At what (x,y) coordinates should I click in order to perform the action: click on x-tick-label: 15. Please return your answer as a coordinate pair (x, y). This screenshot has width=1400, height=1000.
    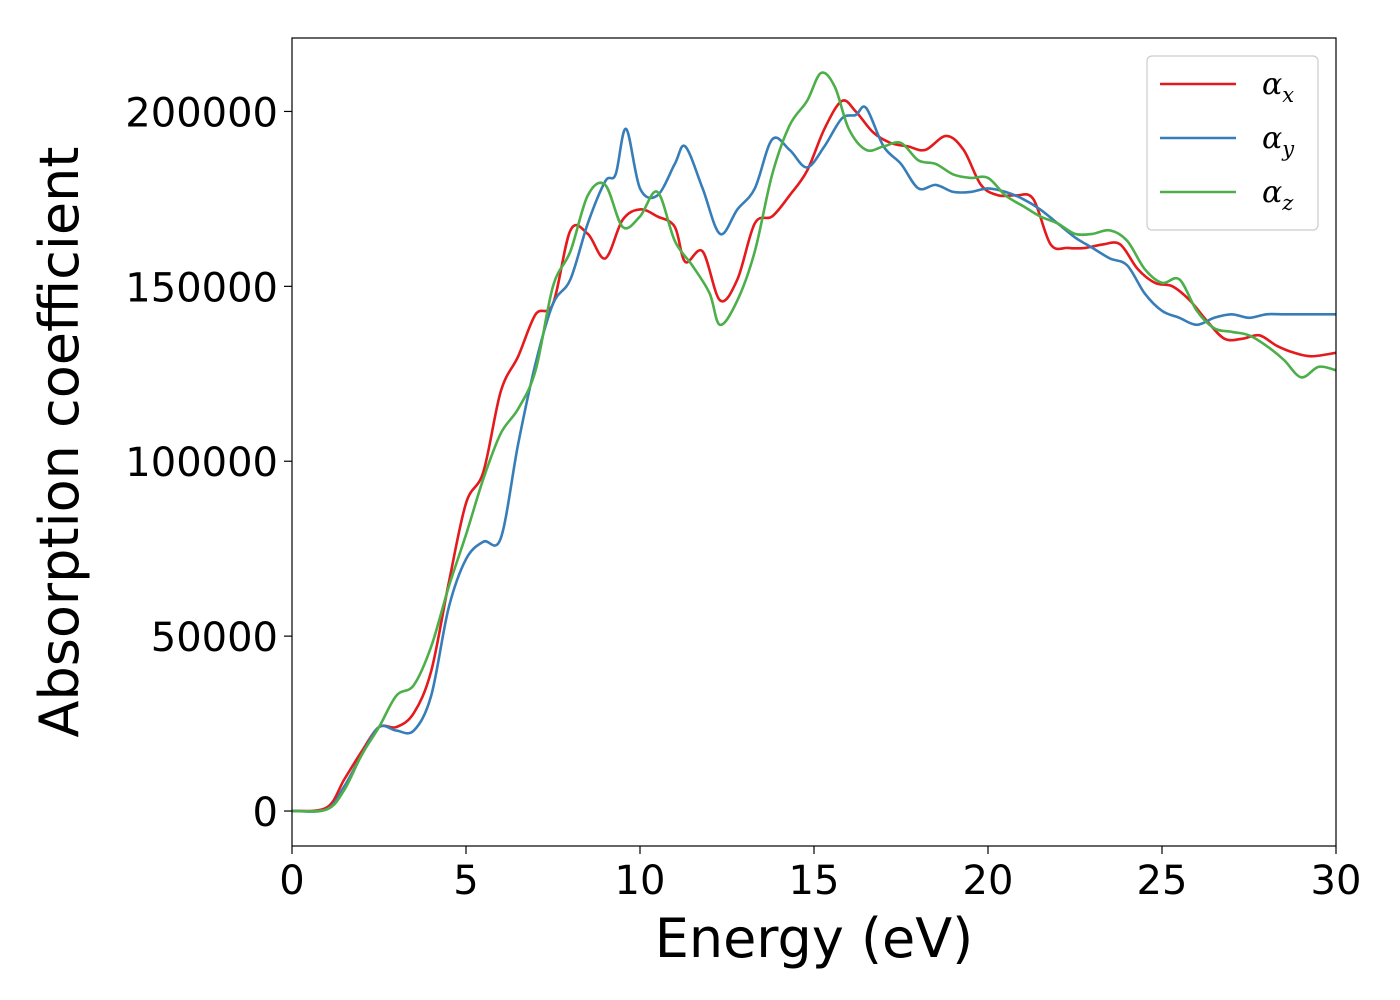
    Looking at the image, I should click on (814, 881).